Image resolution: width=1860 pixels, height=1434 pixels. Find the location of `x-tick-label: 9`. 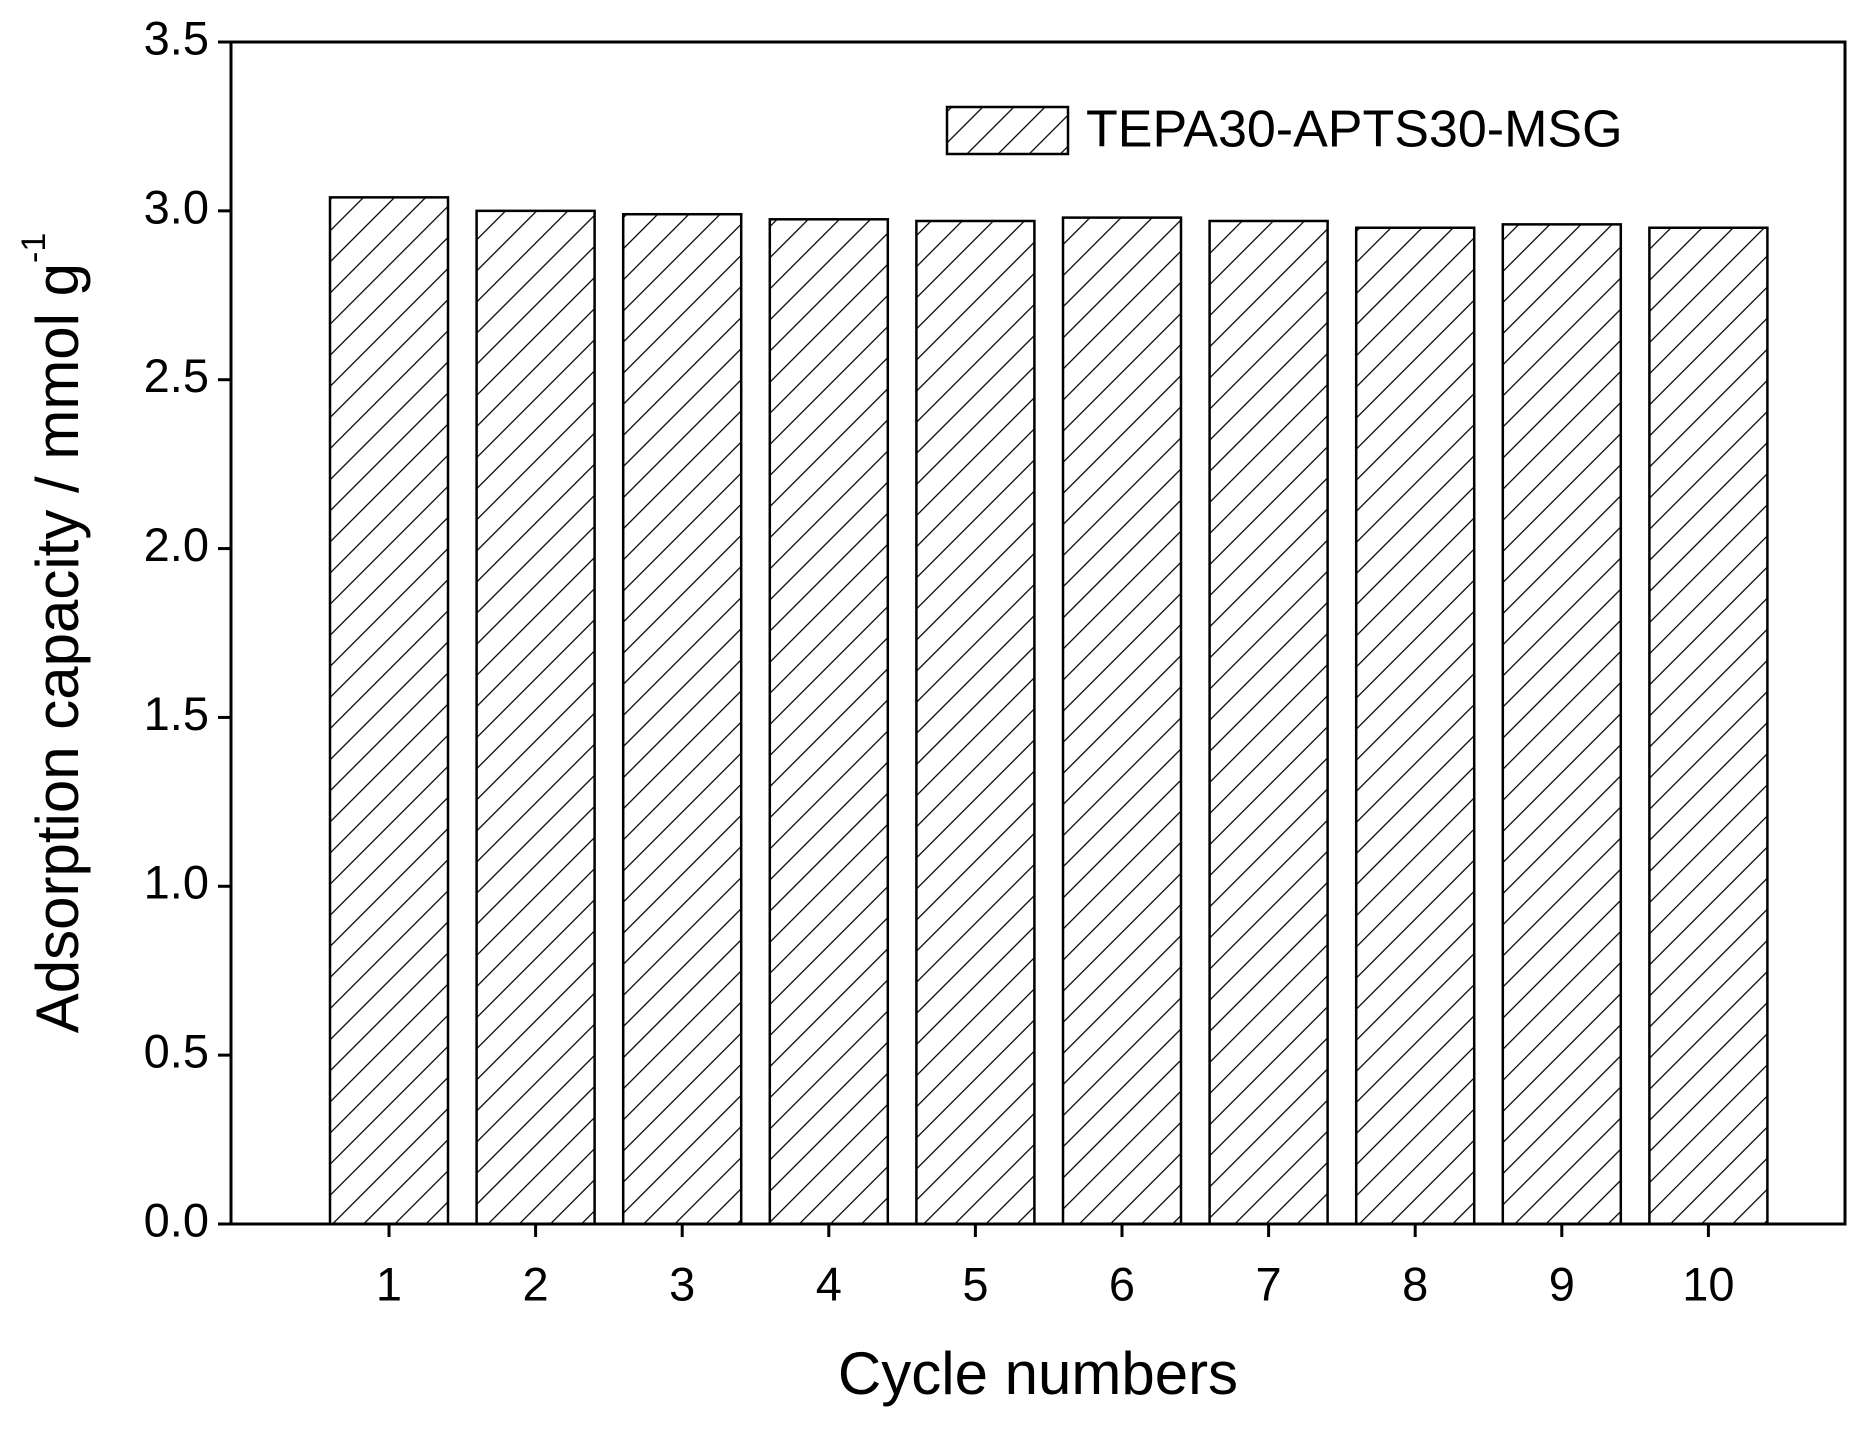

x-tick-label: 9 is located at coordinates (1562, 1283).